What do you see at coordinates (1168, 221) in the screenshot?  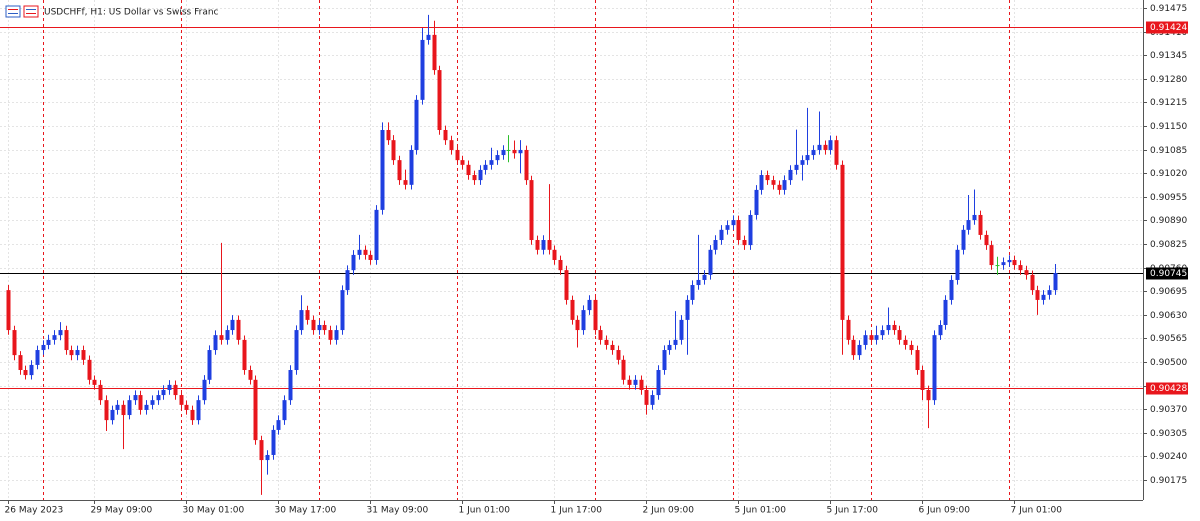 I see `y-tick-label: 0.90890` at bounding box center [1168, 221].